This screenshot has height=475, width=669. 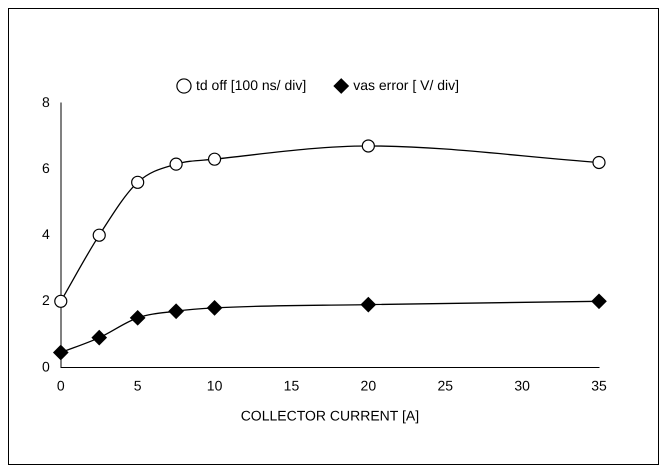 I want to click on x-tick-label: 10, so click(x=214, y=386).